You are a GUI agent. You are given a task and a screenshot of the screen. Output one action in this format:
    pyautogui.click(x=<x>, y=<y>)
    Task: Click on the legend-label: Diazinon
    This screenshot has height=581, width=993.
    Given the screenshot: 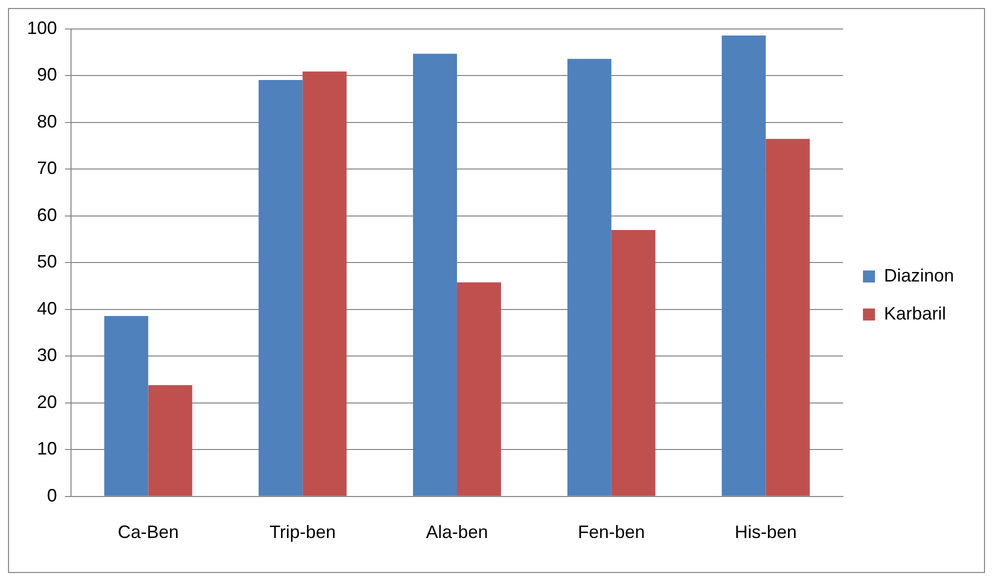 What is the action you would take?
    pyautogui.click(x=919, y=275)
    